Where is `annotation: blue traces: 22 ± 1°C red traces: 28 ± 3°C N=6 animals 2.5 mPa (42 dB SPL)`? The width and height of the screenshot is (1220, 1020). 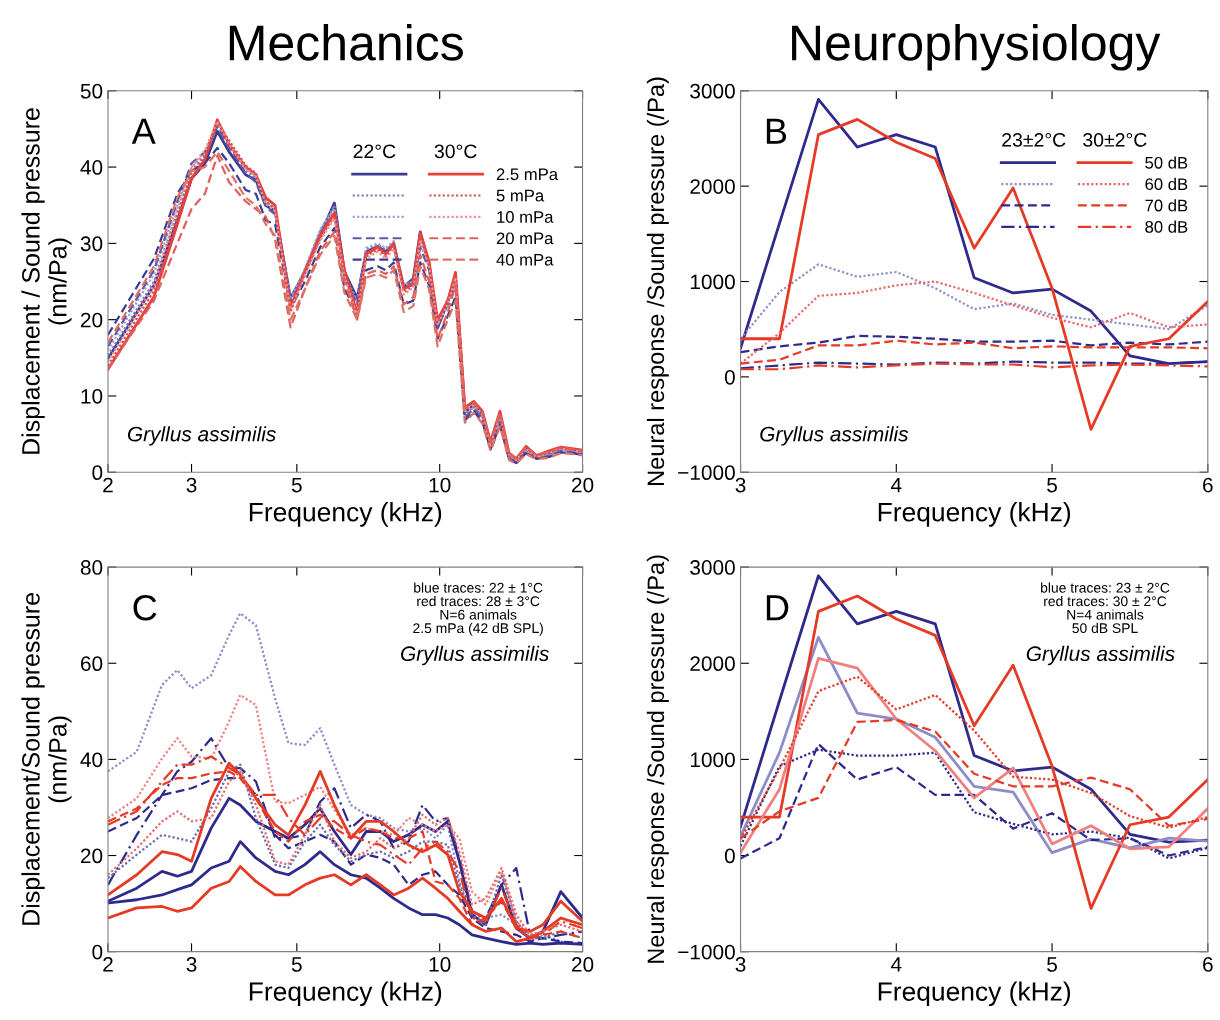
annotation: blue traces: 22 ± 1°C red traces: 28 ± 3°C N=6 animals 2.5 mPa (42 dB SPL) is located at coordinates (478, 609).